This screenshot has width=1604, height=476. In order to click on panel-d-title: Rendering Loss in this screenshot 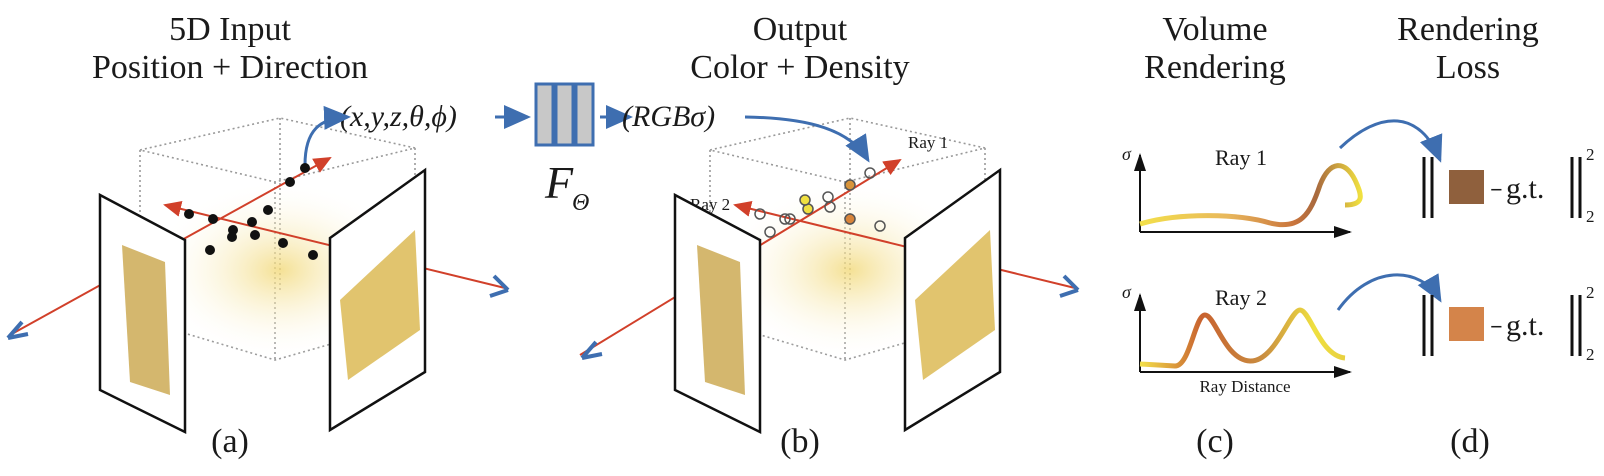, I will do `click(1468, 48)`.